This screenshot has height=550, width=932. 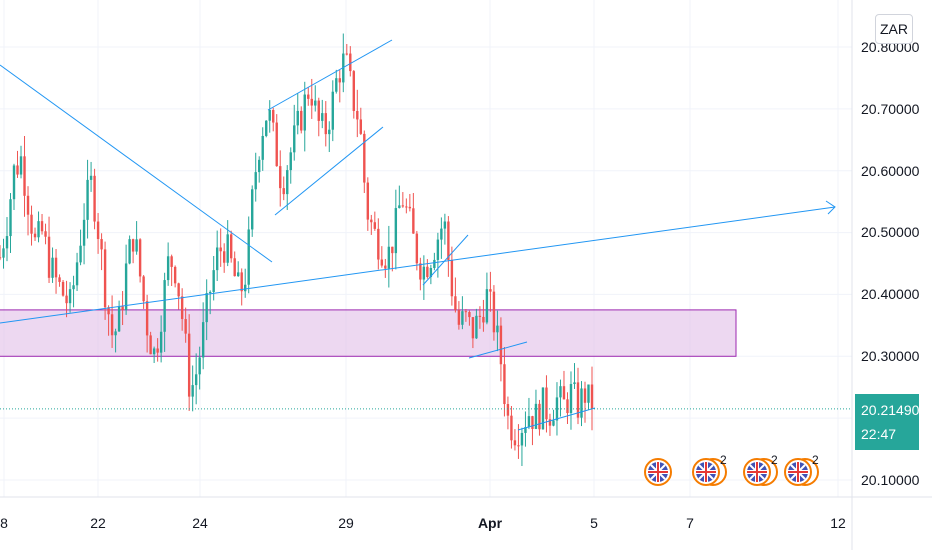 I want to click on uk-flag-icon, so click(x=658, y=472).